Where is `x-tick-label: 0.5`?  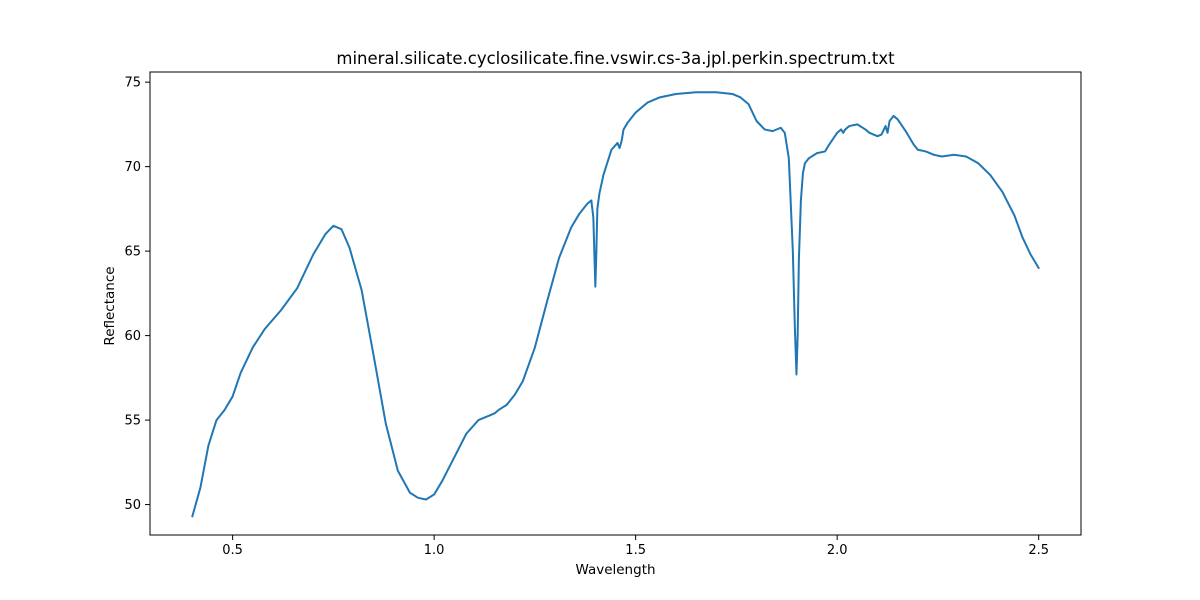
x-tick-label: 0.5 is located at coordinates (232, 550).